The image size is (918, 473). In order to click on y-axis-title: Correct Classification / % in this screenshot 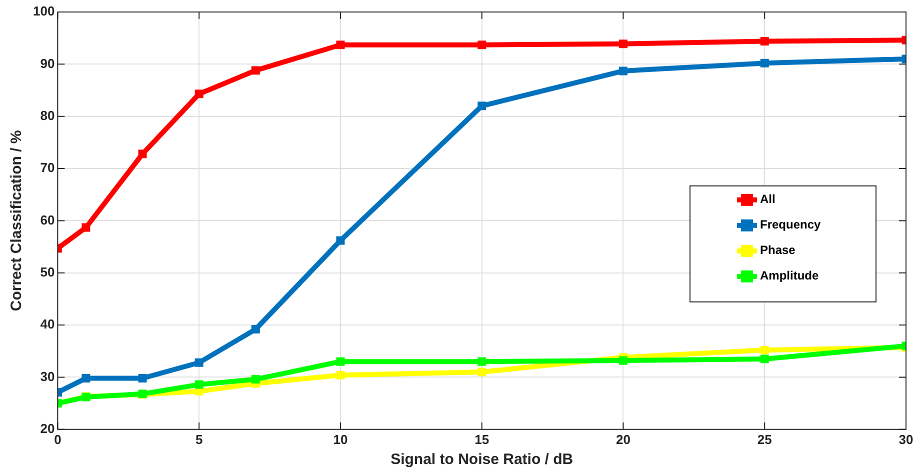, I will do `click(17, 221)`.